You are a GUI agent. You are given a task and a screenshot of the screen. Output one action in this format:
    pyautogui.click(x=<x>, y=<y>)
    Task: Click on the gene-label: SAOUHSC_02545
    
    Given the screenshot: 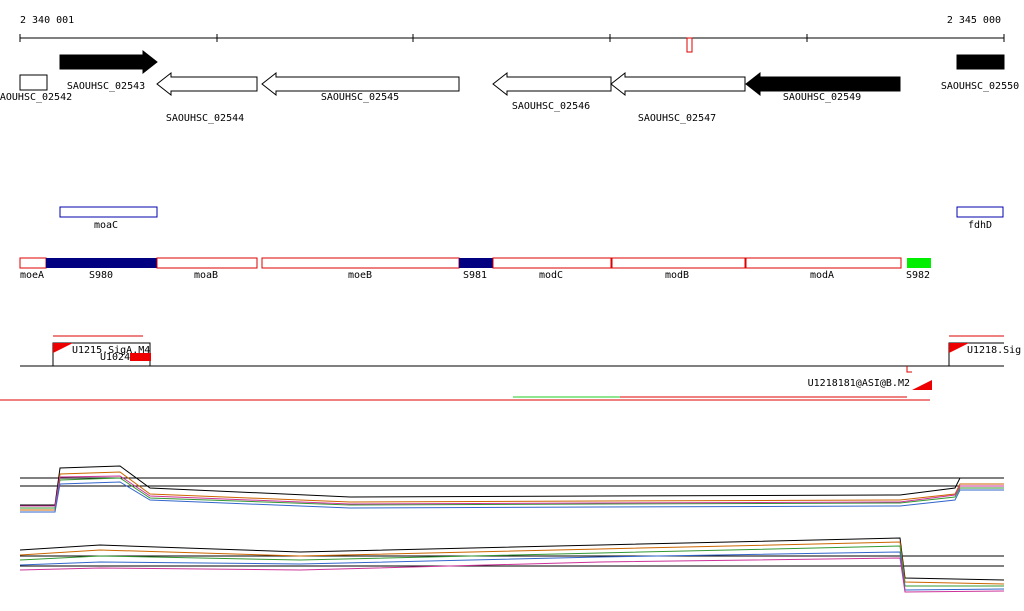 What is the action you would take?
    pyautogui.click(x=360, y=97)
    